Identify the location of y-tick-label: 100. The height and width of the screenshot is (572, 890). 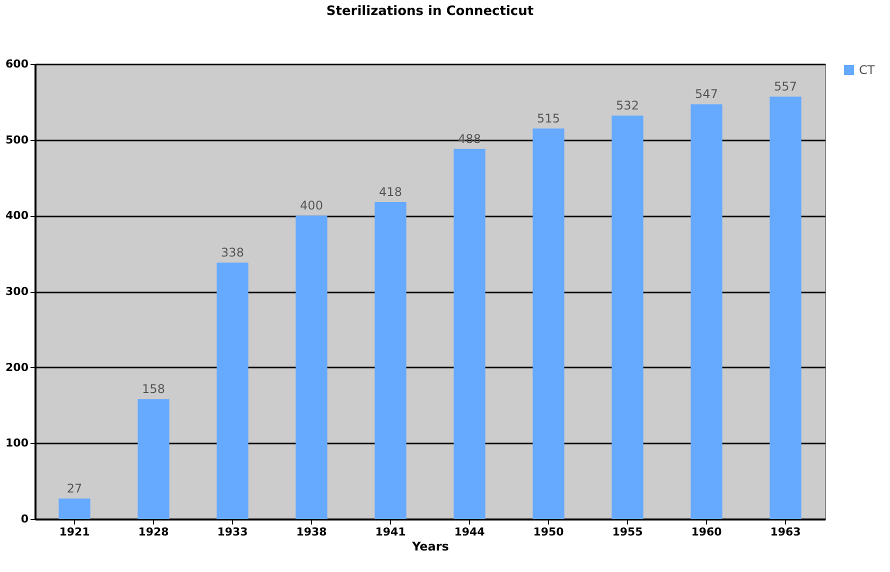
(17, 443).